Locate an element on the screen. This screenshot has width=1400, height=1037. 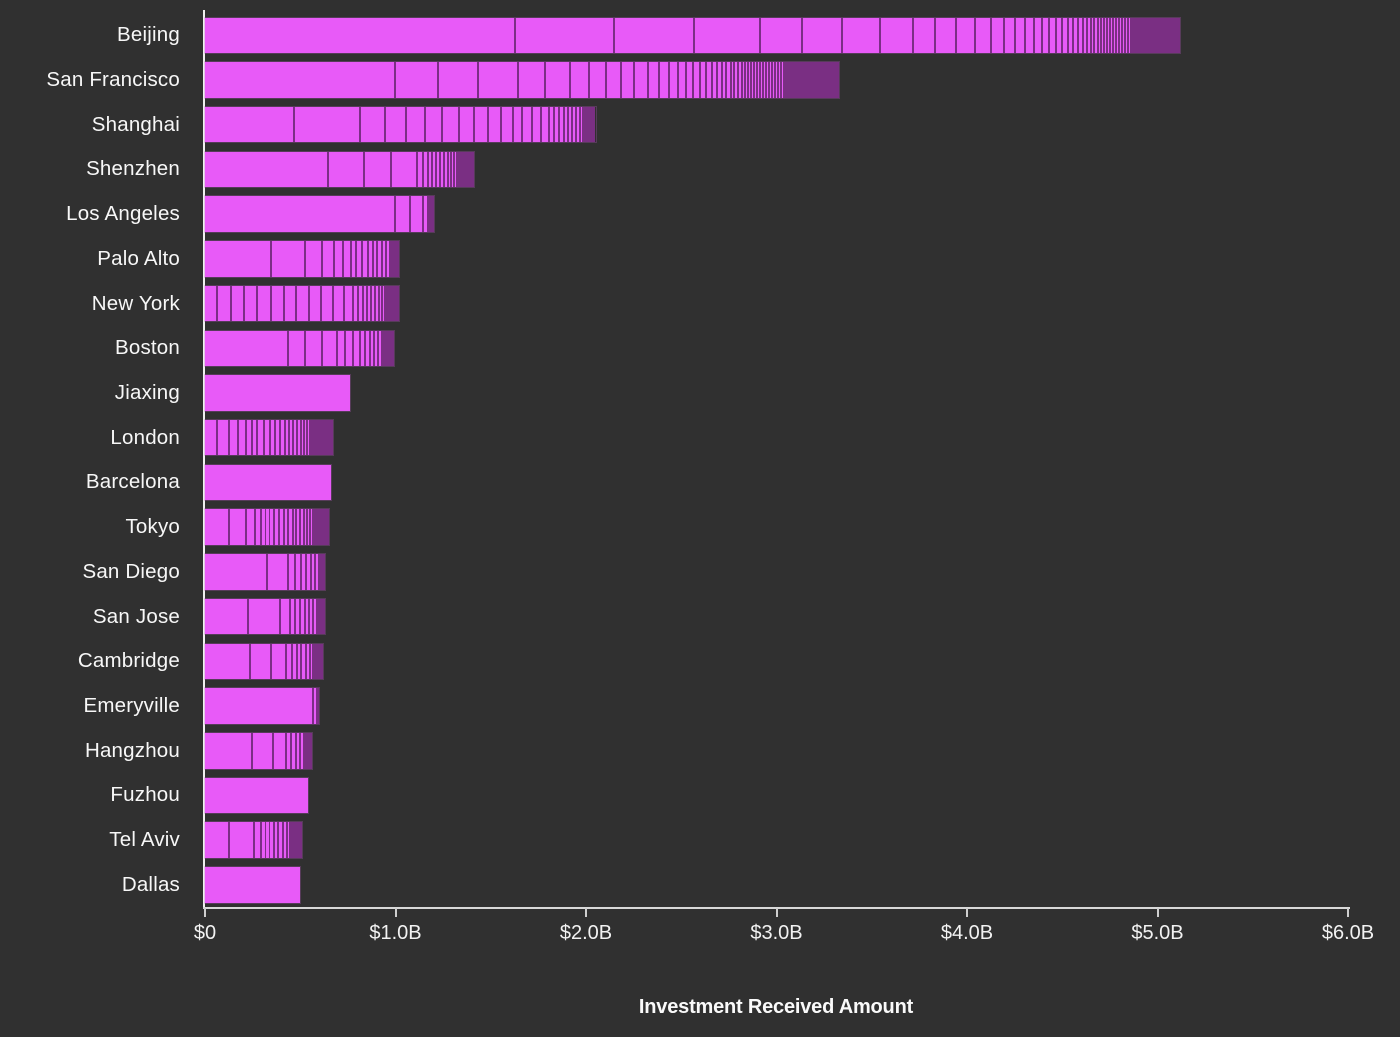
bar-san-francisco is located at coordinates (522, 80).